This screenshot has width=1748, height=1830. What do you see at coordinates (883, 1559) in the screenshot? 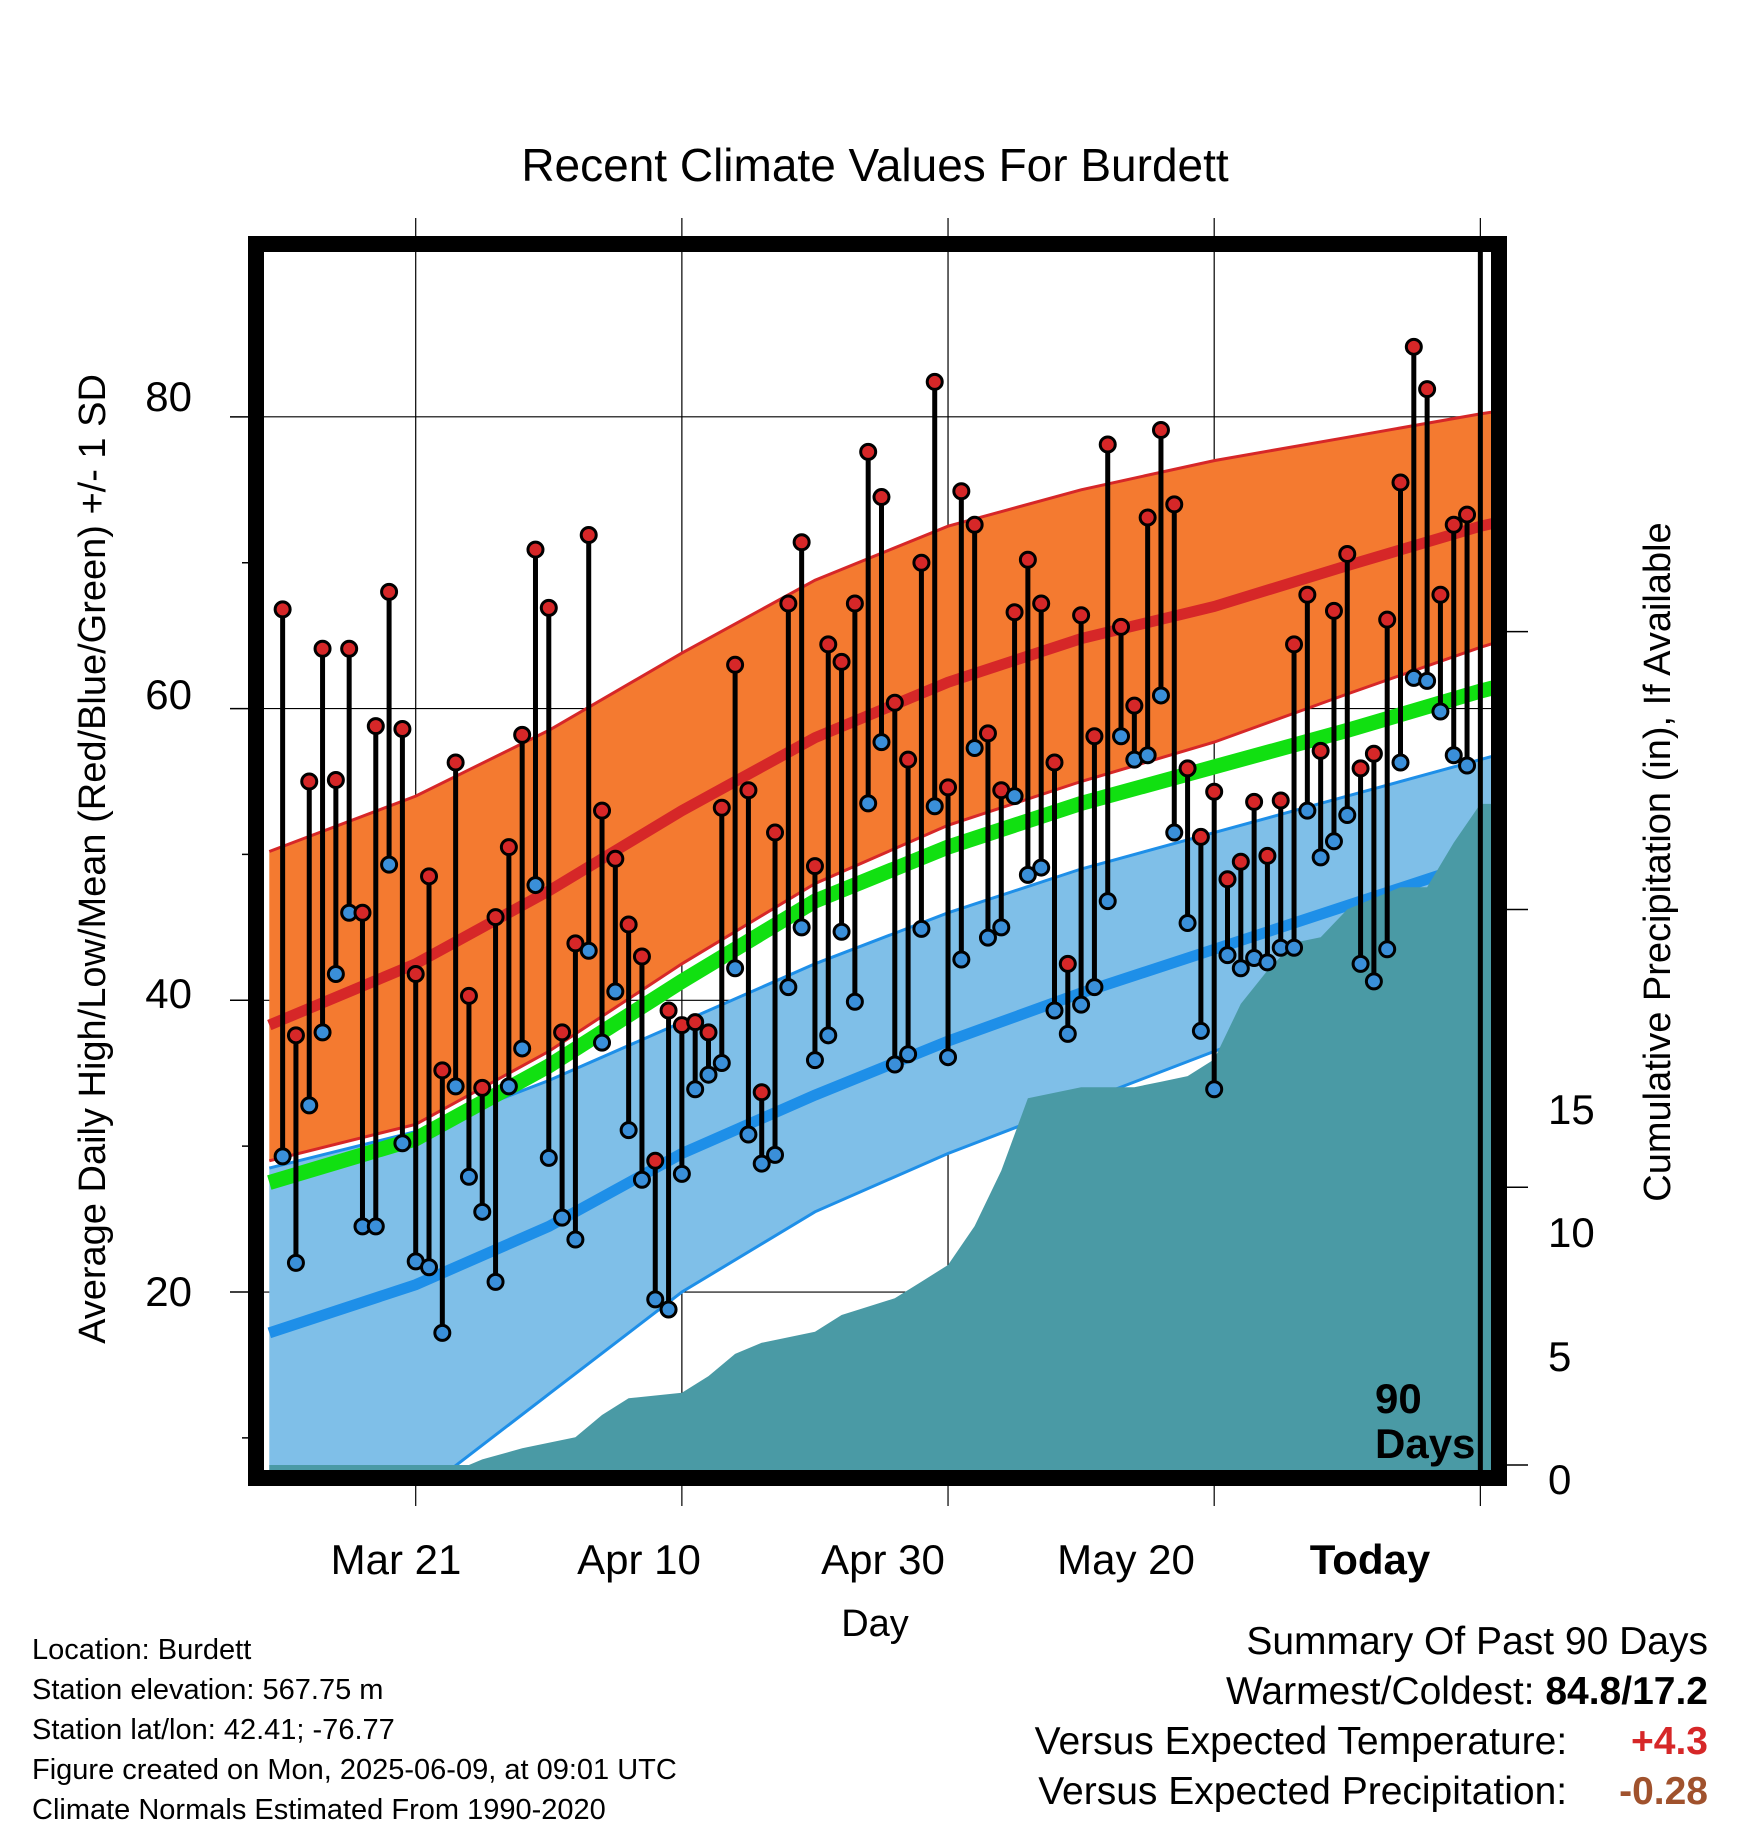
I see `x-tick-label: Apr 30` at bounding box center [883, 1559].